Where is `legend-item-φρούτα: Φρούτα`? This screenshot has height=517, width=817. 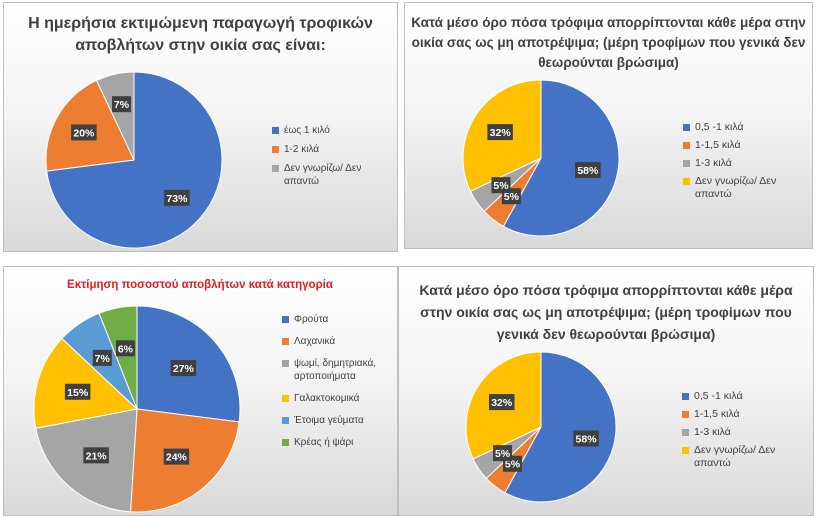 legend-item-φρούτα: Φρούτα is located at coordinates (338, 319).